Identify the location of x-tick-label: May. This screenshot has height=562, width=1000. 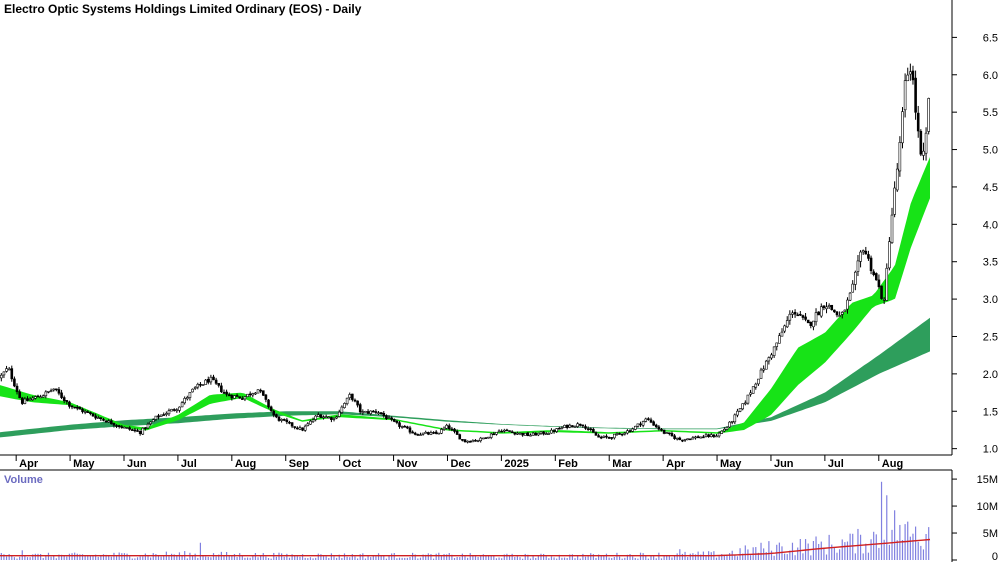
(731, 464).